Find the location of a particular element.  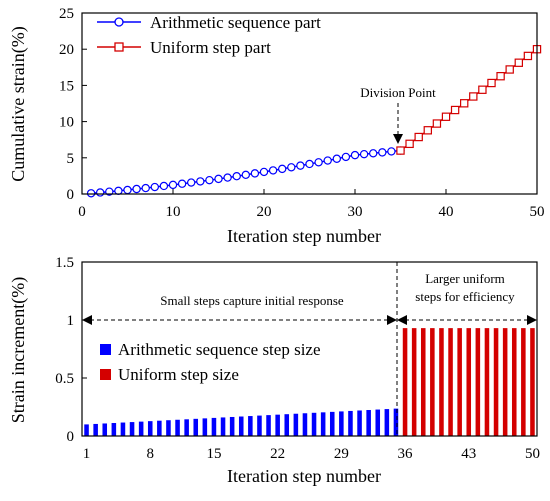

x-tick-label: 0 is located at coordinates (82, 212).